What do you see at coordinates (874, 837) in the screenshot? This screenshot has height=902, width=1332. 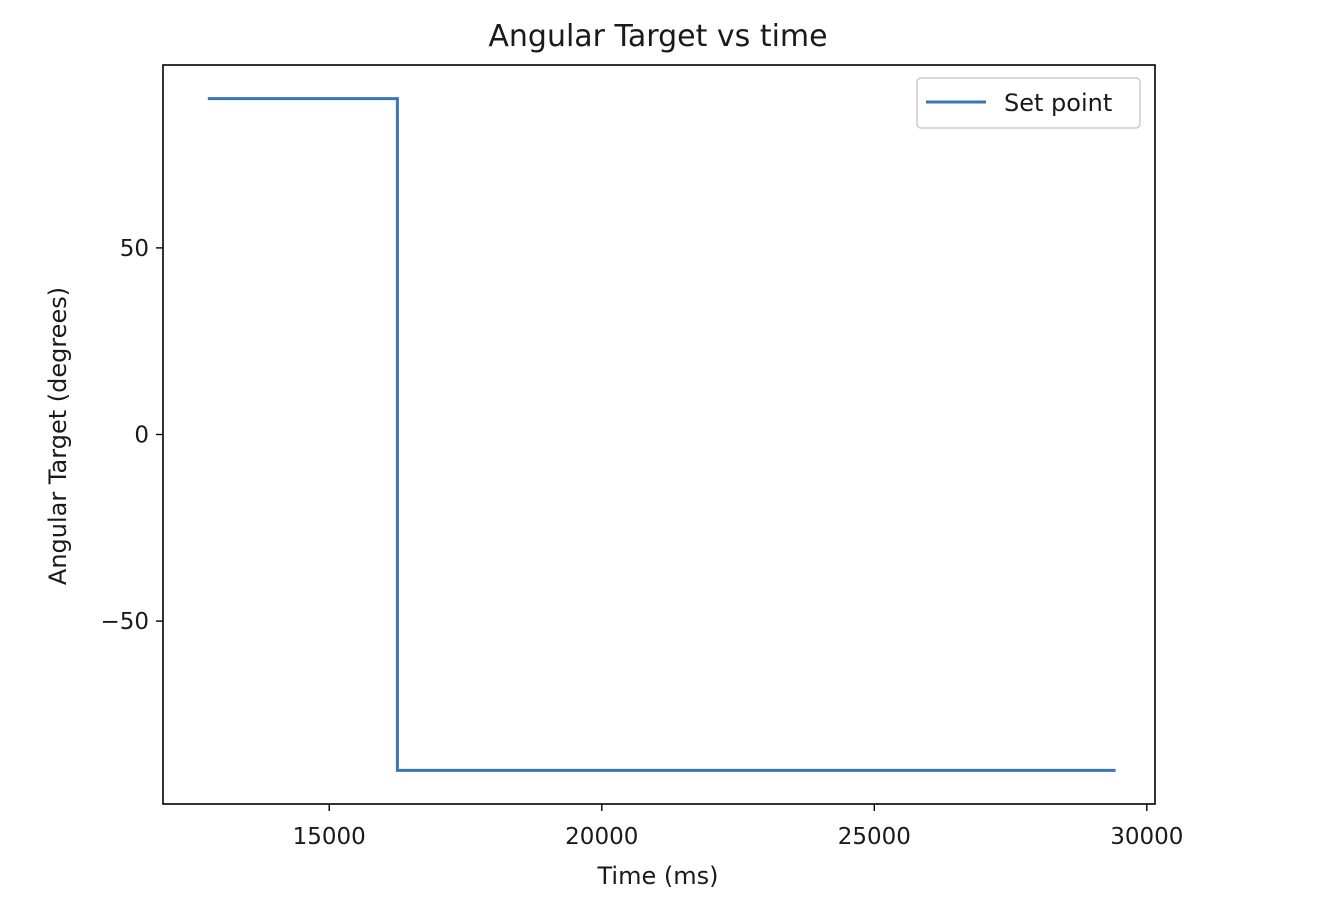 I see `x-tick-label: 25000` at bounding box center [874, 837].